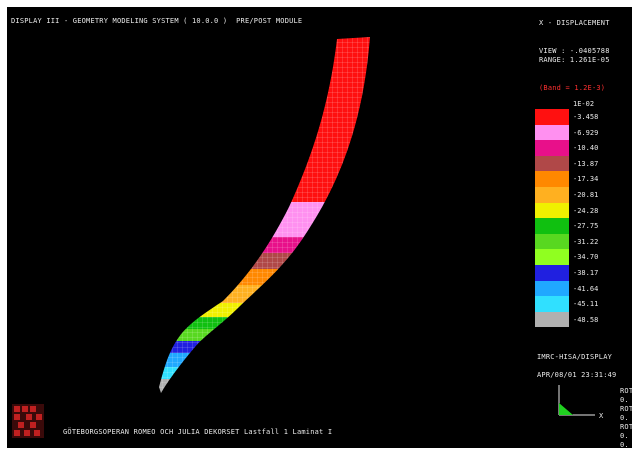 The width and height of the screenshot is (634, 453). I want to click on legend-entry: -24.28, so click(583, 210).